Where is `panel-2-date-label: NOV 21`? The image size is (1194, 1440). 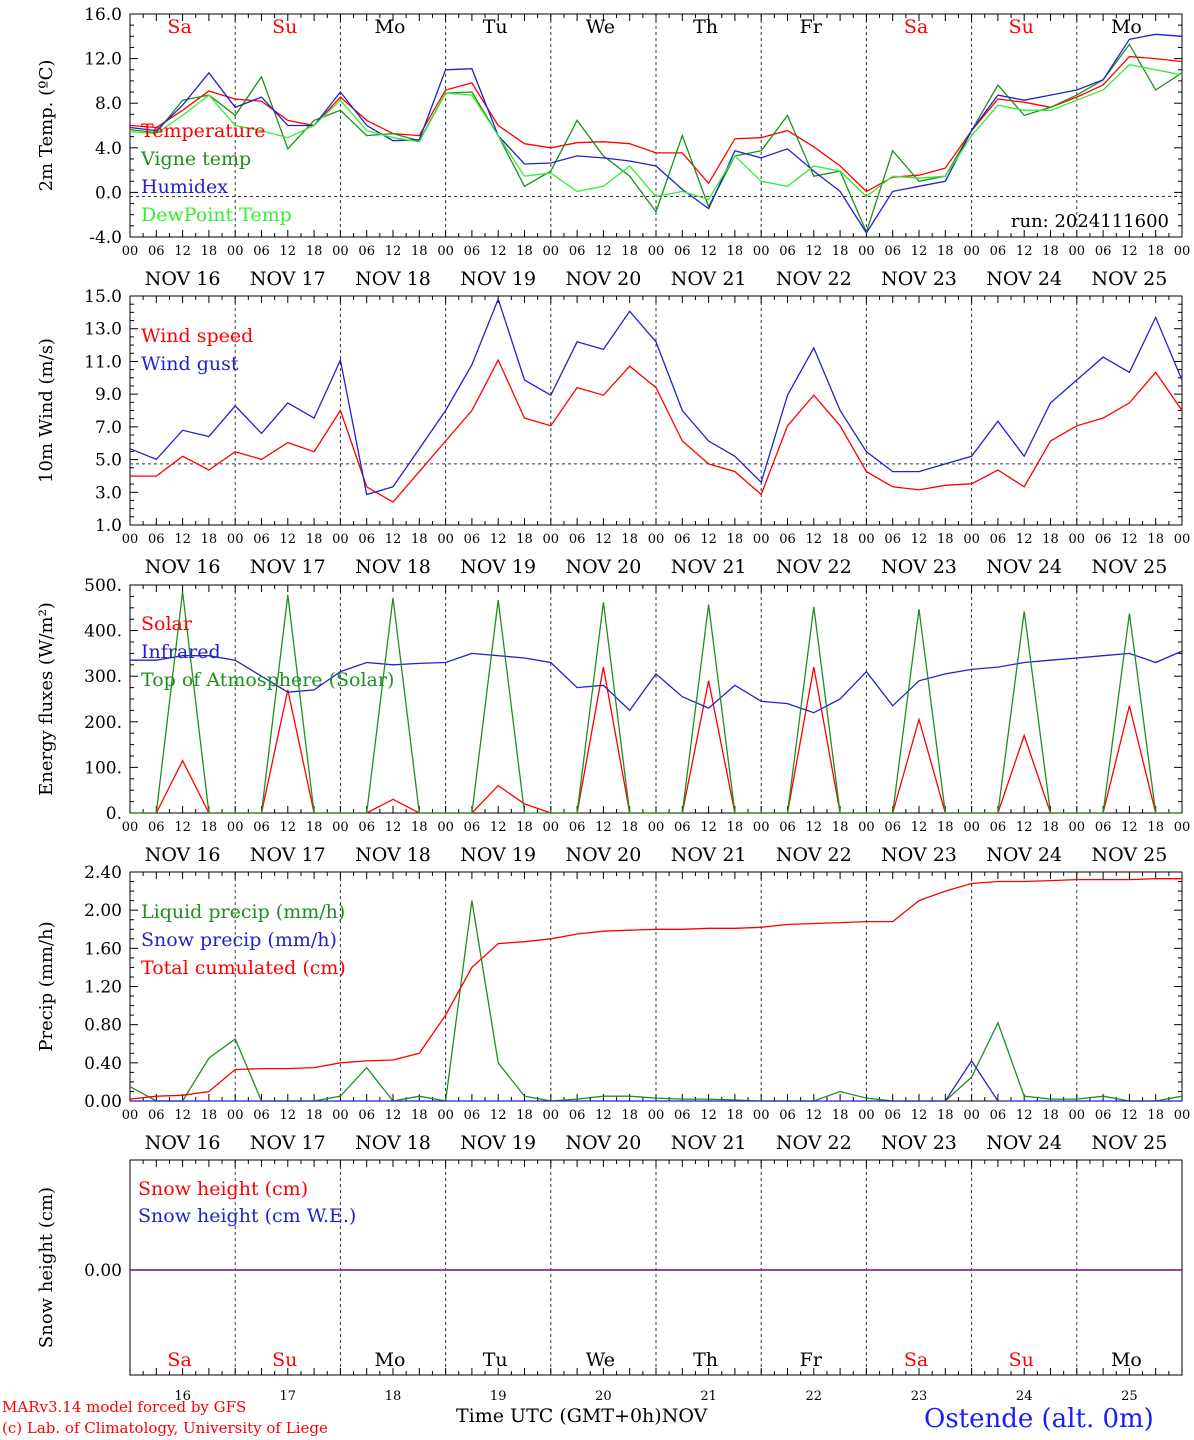
panel-2-date-label: NOV 21 is located at coordinates (709, 567).